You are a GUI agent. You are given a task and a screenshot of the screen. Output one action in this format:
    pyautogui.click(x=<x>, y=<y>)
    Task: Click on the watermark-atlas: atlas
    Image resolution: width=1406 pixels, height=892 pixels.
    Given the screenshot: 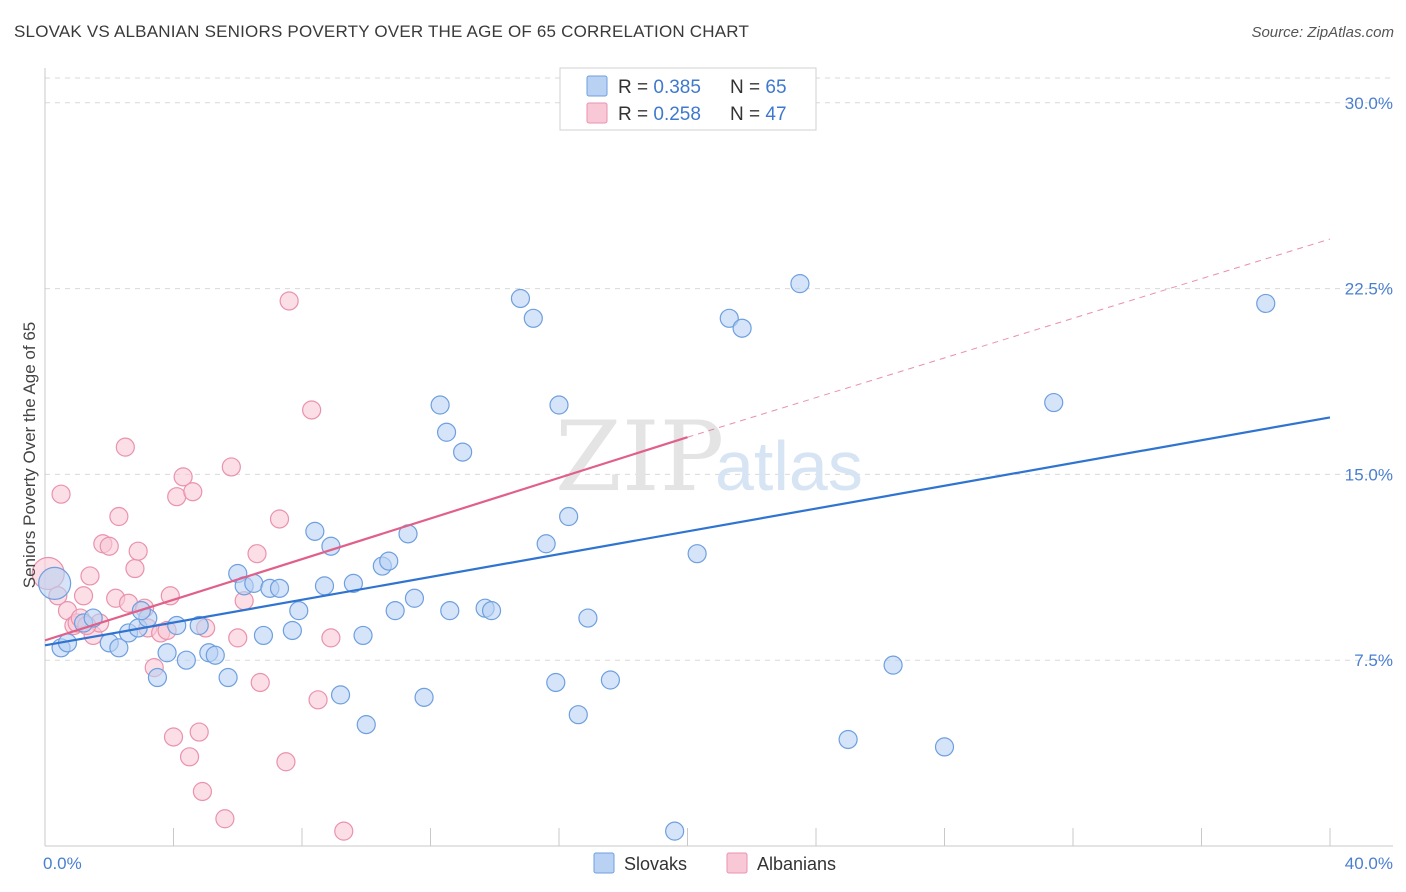 What is the action you would take?
    pyautogui.click(x=789, y=466)
    